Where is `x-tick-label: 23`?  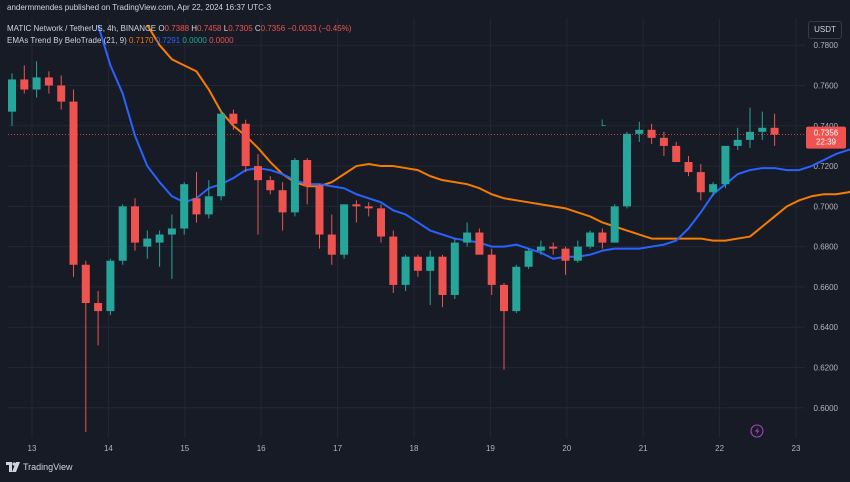 x-tick-label: 23 is located at coordinates (796, 448).